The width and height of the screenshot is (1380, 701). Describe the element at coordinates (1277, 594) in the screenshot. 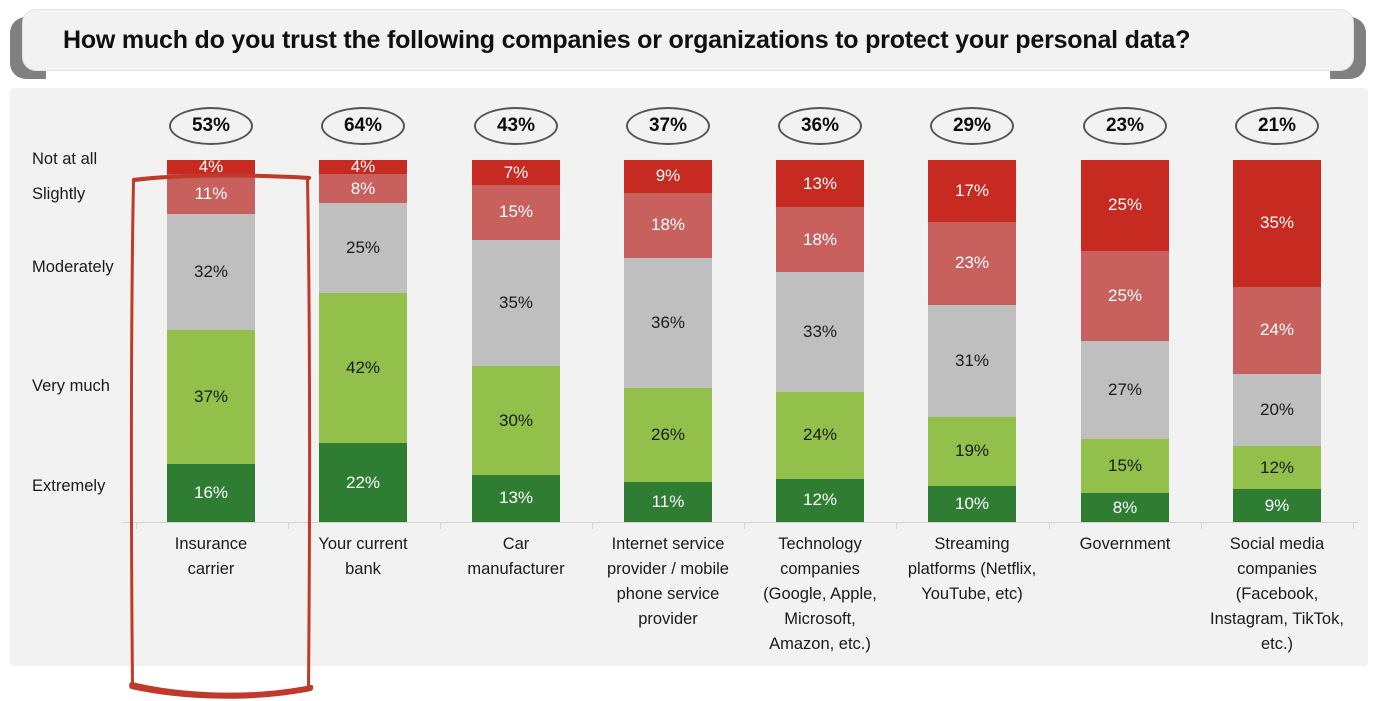

I see `x-axis-label-line: (Facebook,` at that location.